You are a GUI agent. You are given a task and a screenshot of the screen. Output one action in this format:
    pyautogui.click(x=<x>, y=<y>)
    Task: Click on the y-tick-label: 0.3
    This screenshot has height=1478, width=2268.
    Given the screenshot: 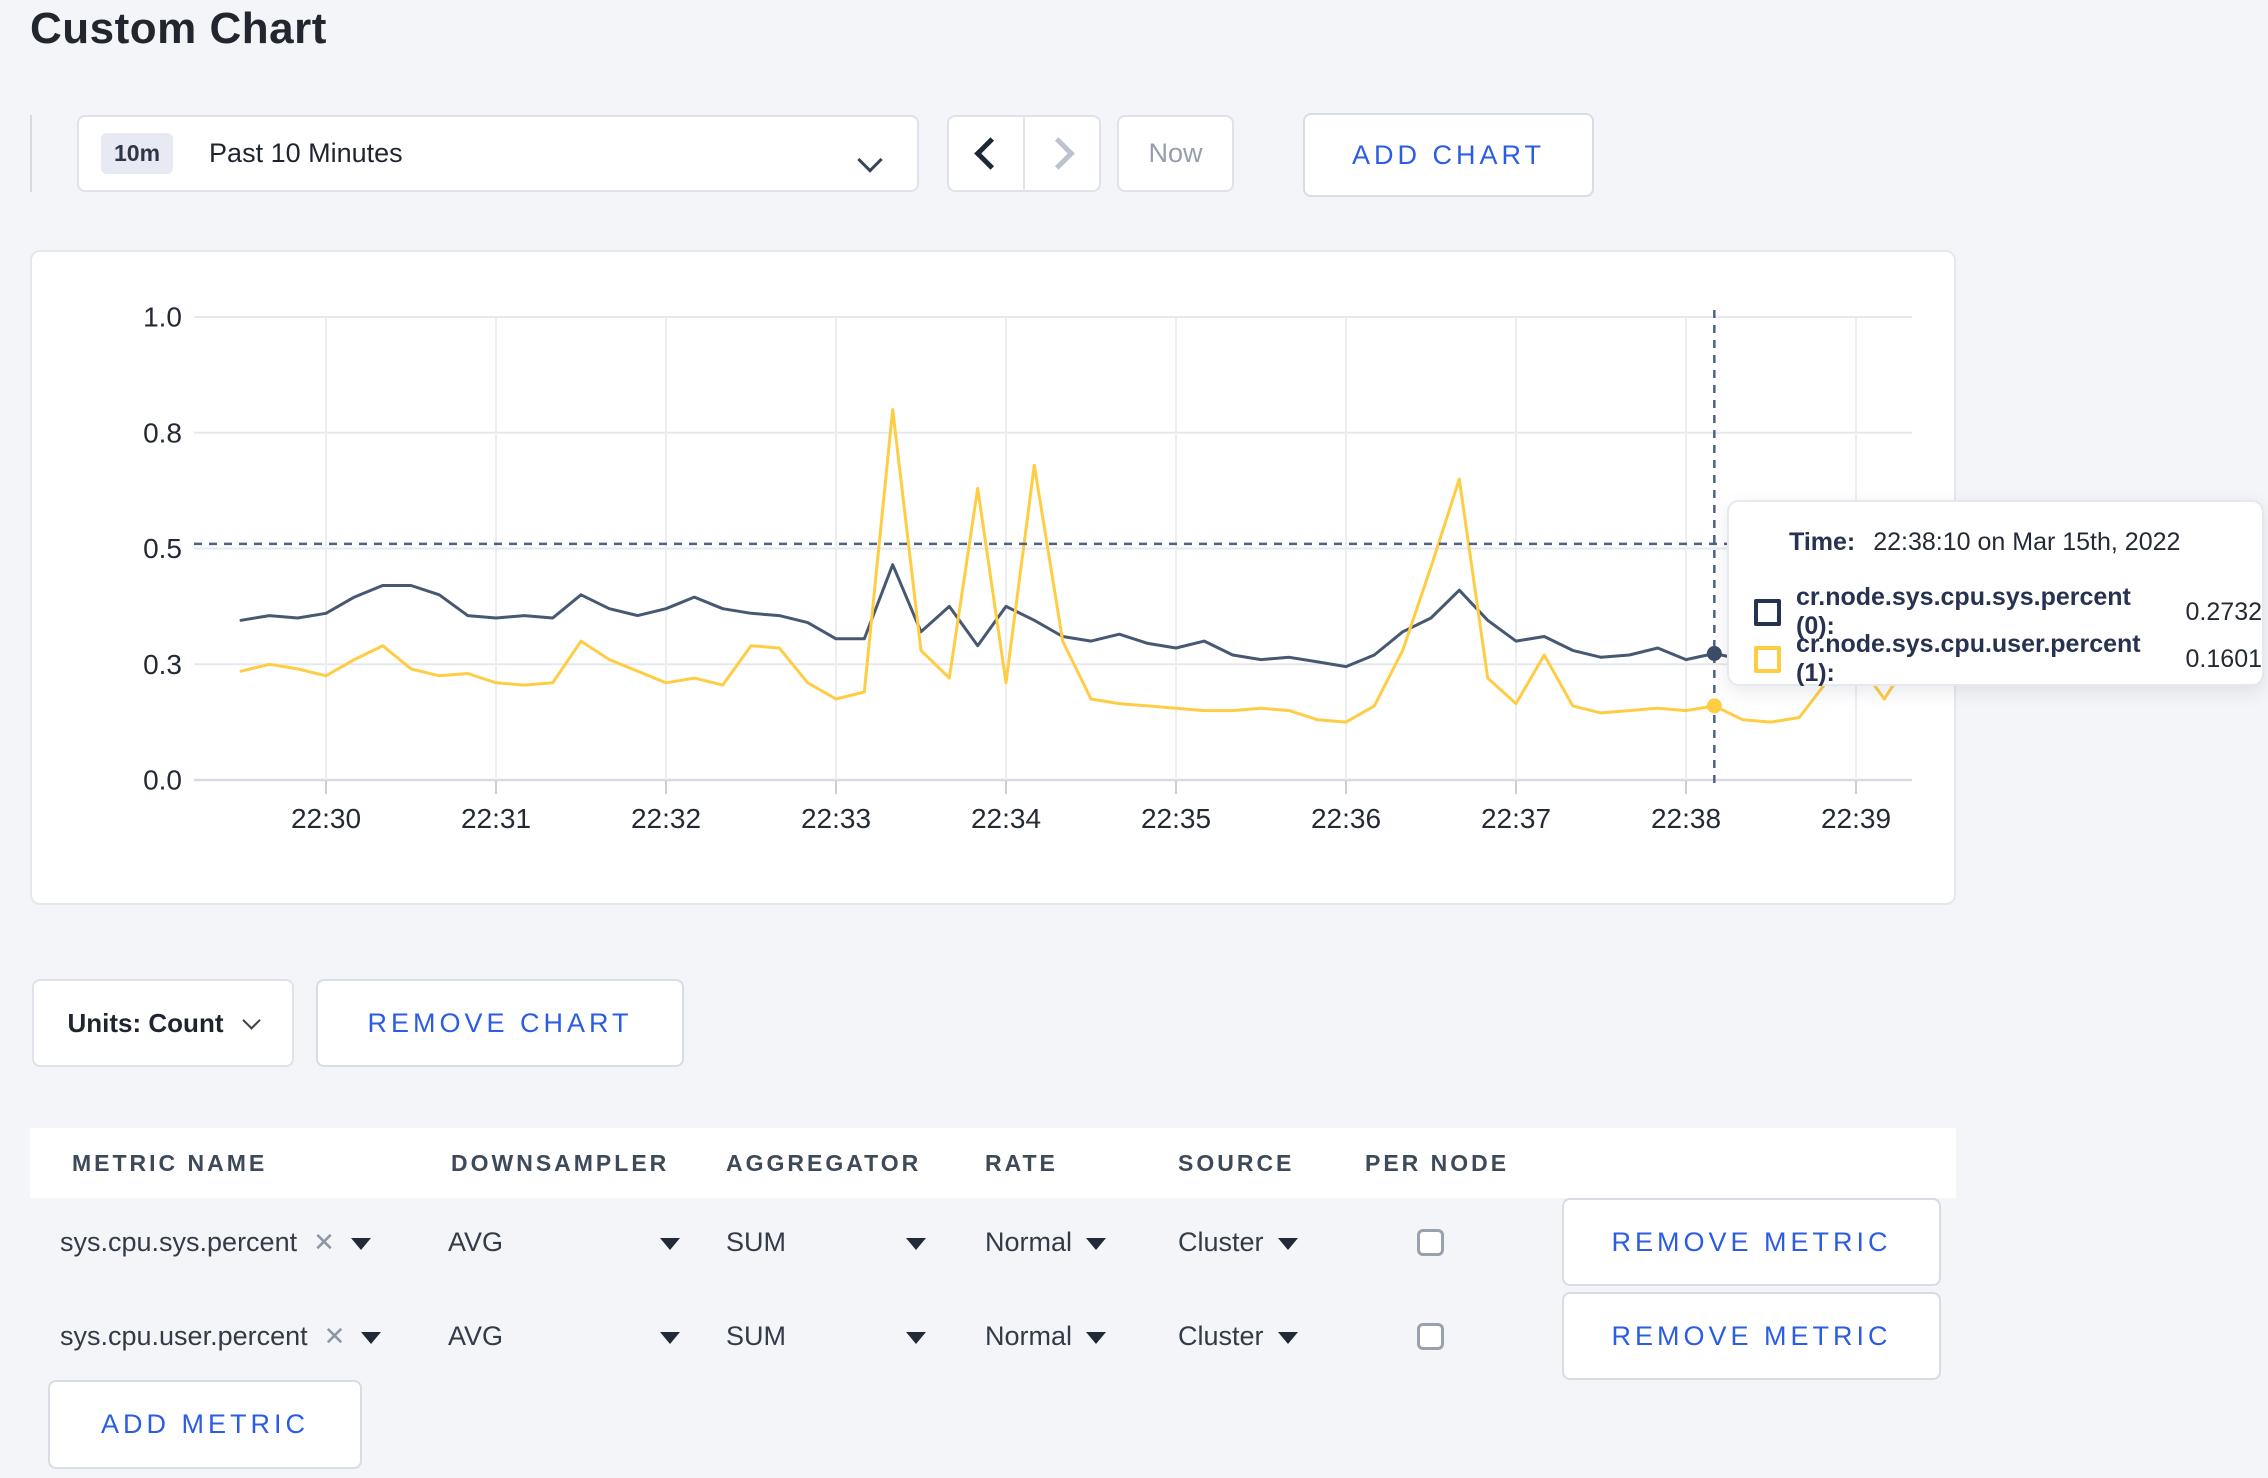 What is the action you would take?
    pyautogui.click(x=162, y=664)
    